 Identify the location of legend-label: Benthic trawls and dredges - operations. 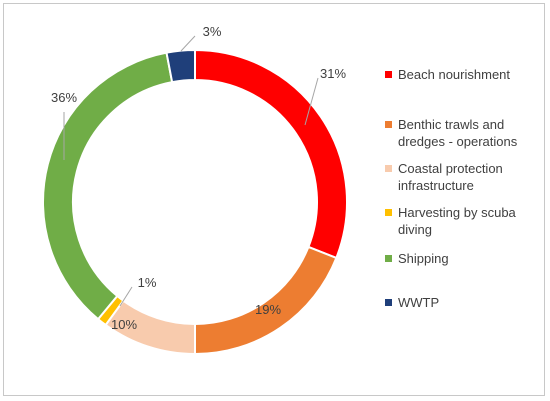
(458, 133).